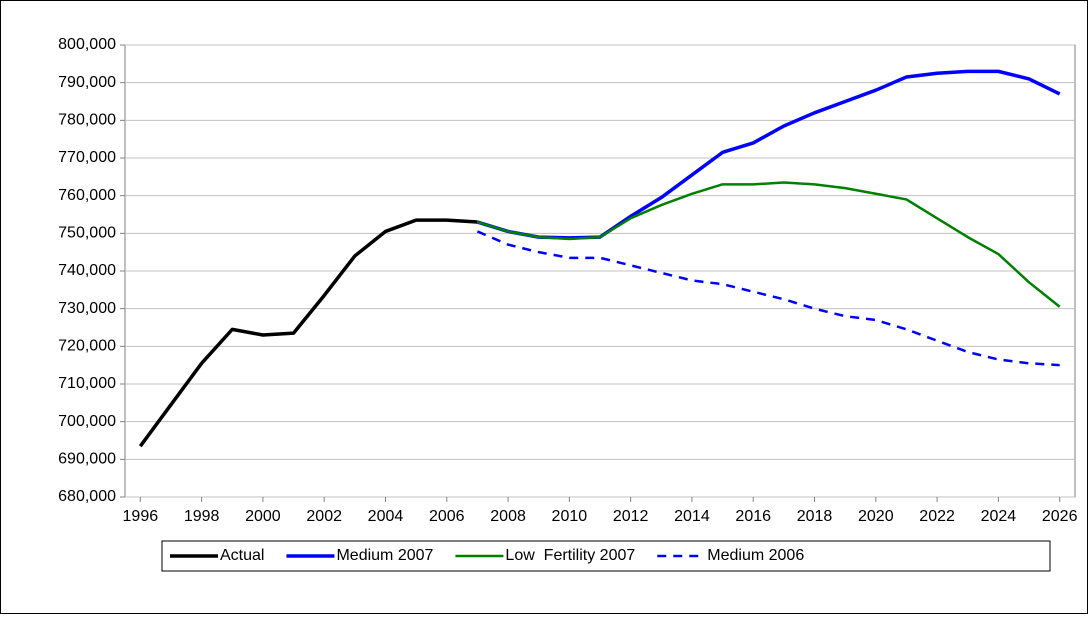  I want to click on x-tick-label: 2006, so click(447, 516).